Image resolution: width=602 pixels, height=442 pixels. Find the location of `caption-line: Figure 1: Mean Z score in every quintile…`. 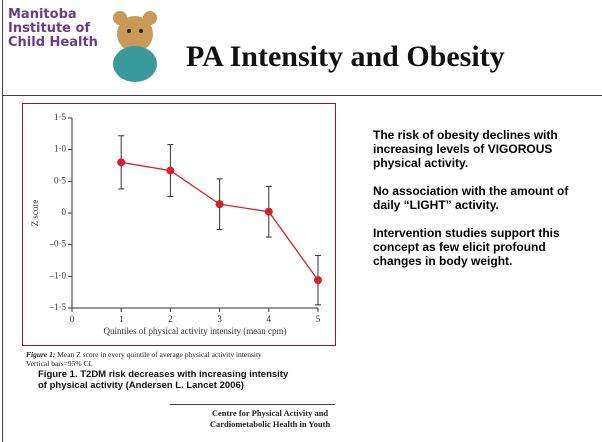

caption-line: Figure 1: Mean Z score in every quintile… is located at coordinates (144, 354).